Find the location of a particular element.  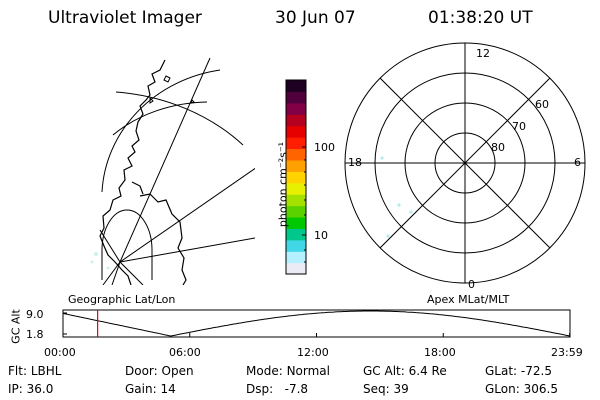

geographic-panel-label: Geographic Lat/Lon is located at coordinates (122, 299).